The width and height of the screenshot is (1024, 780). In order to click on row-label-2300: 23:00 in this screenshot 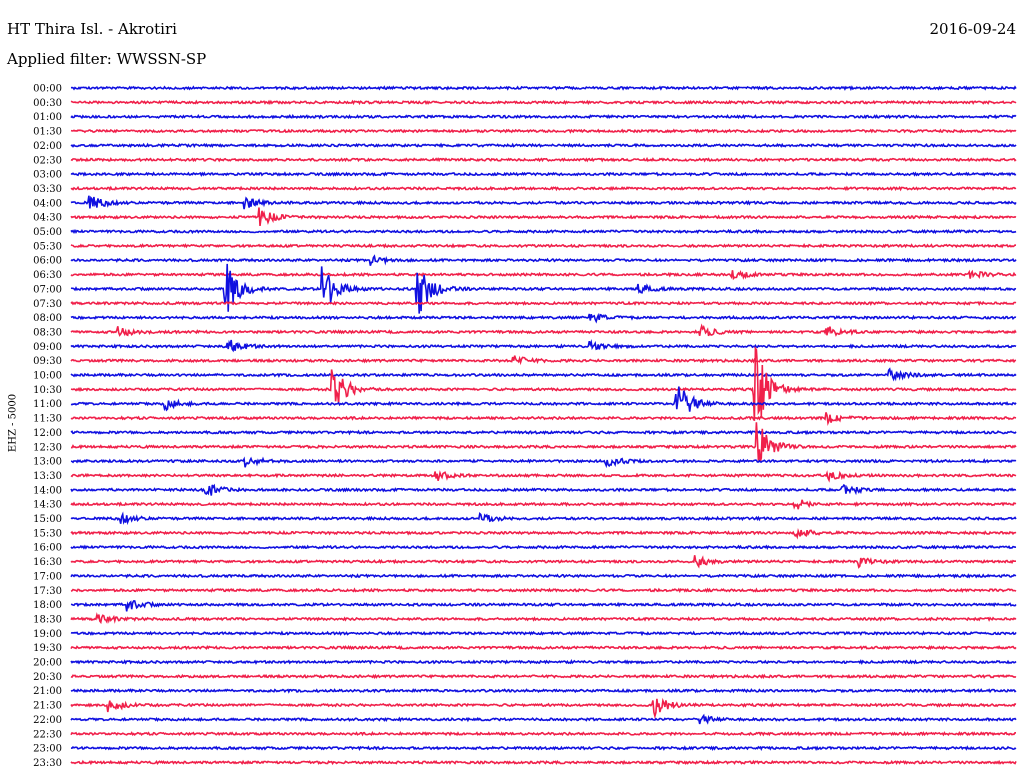, I will do `click(47, 749)`.